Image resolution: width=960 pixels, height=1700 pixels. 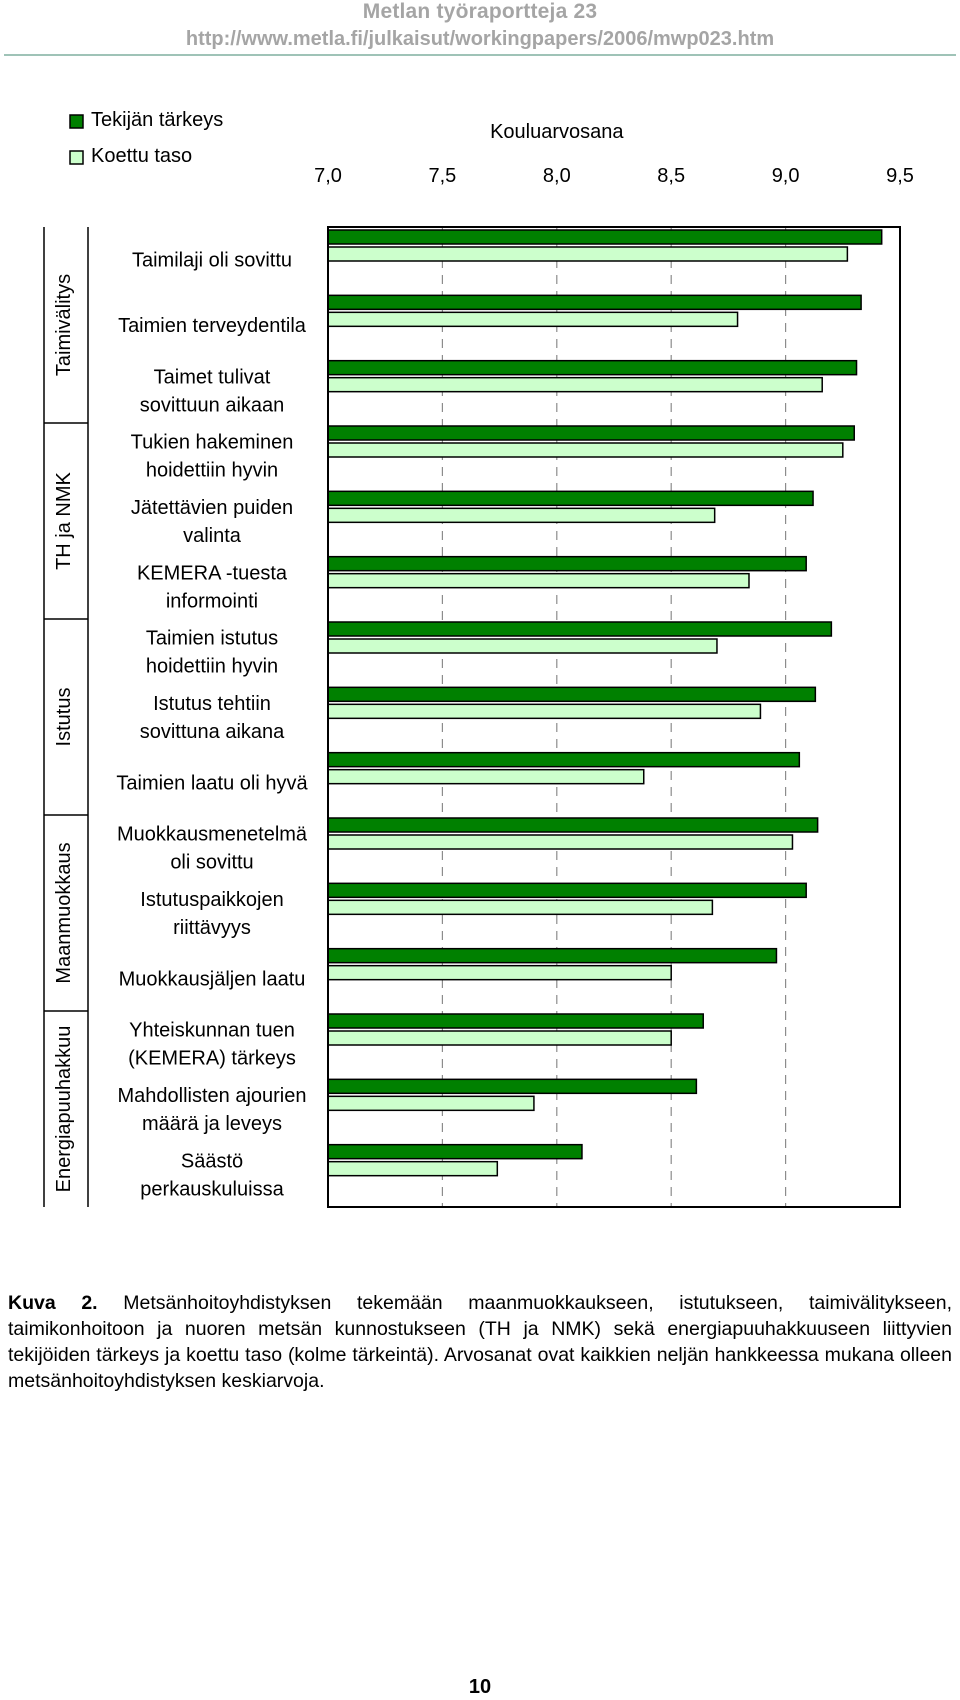 What do you see at coordinates (786, 176) in the screenshot?
I see `x-tick-label: 9,0` at bounding box center [786, 176].